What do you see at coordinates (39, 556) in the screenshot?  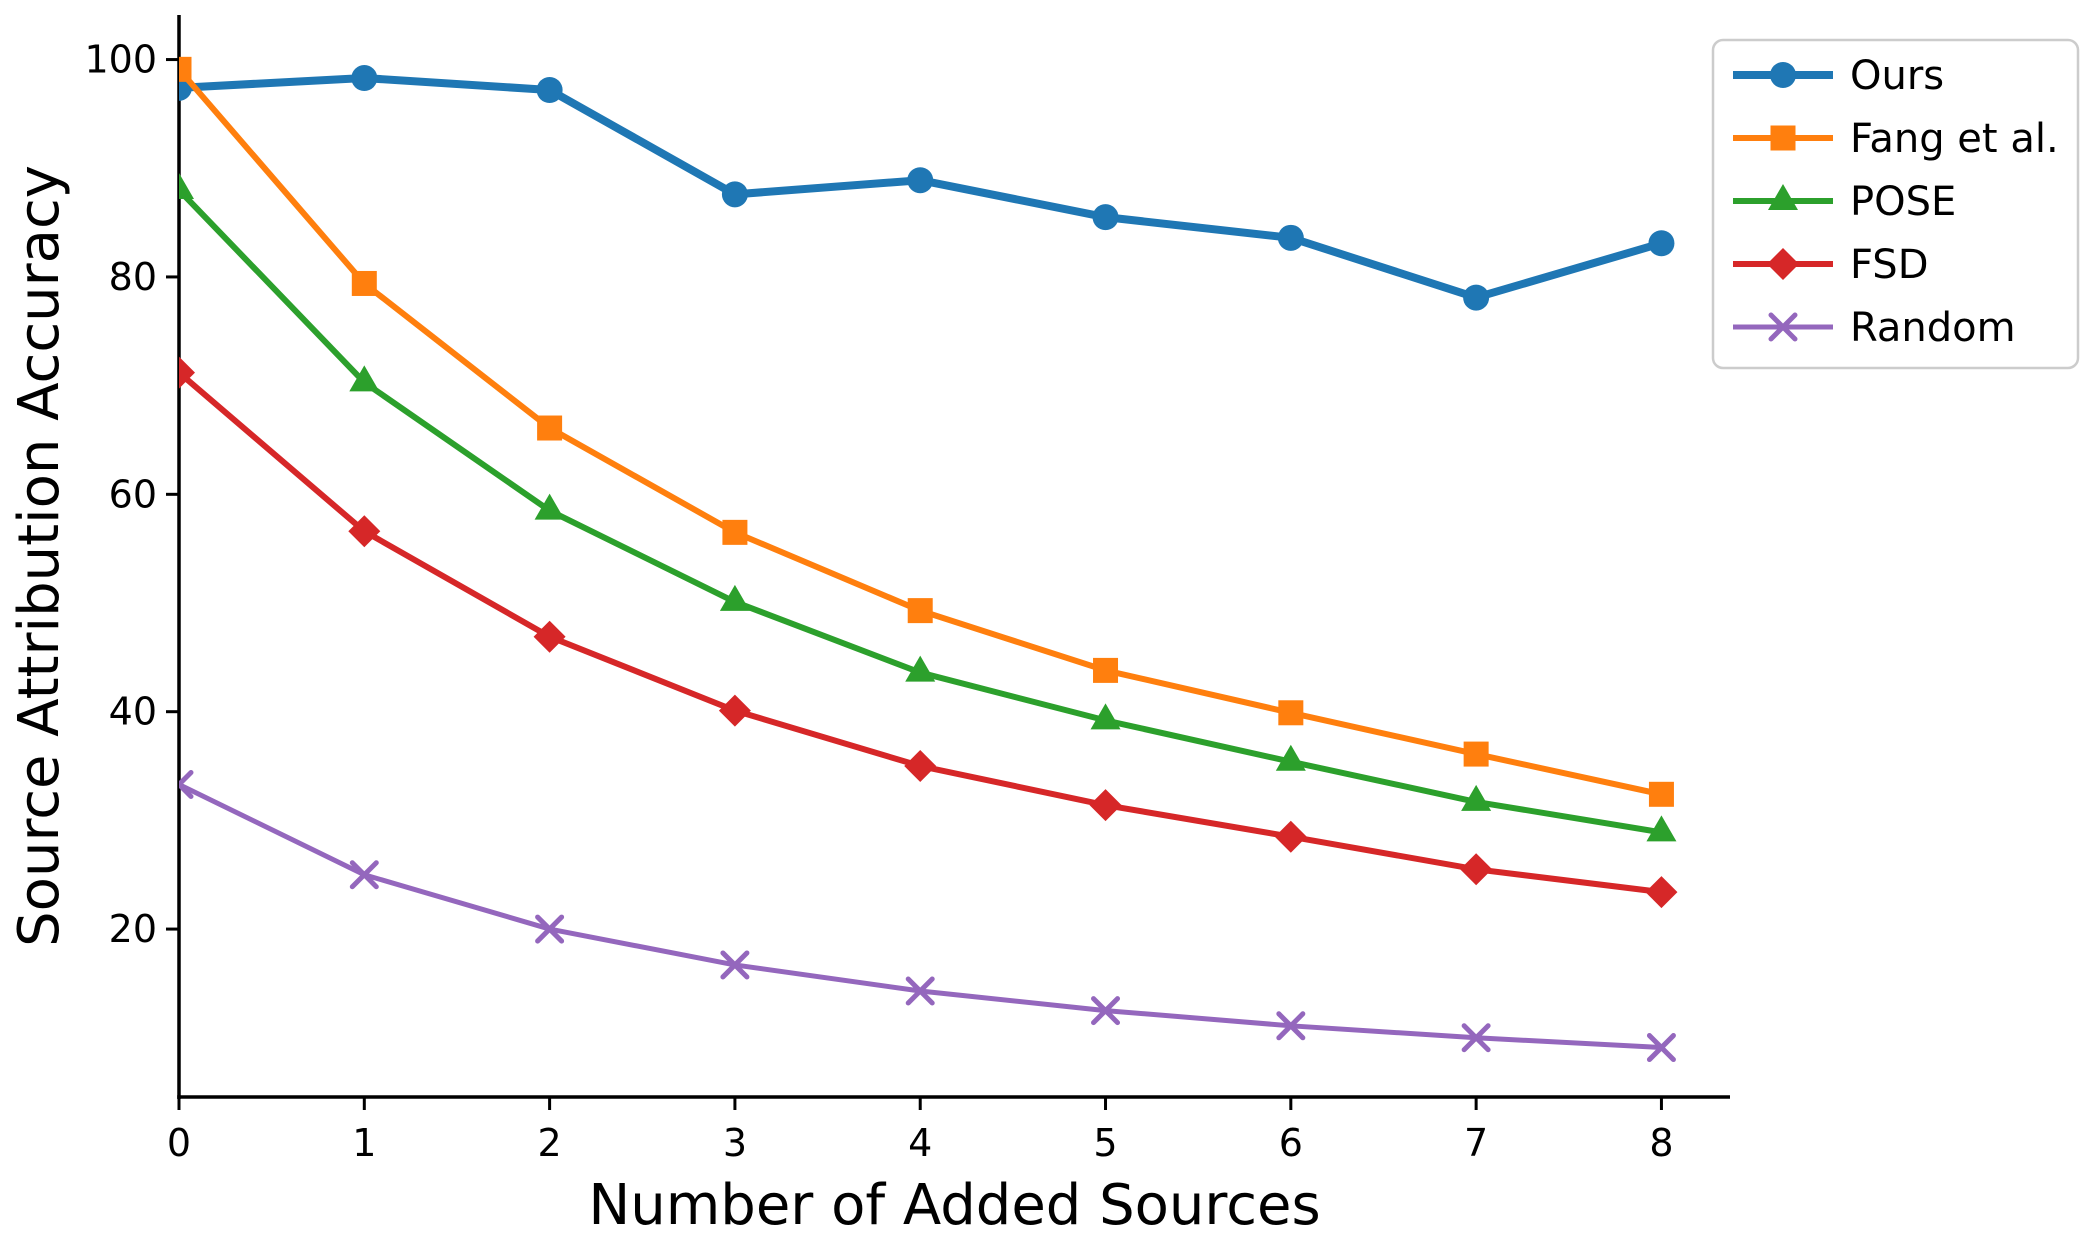 I see `y-axis-label: Source Attribution Accuracy` at bounding box center [39, 556].